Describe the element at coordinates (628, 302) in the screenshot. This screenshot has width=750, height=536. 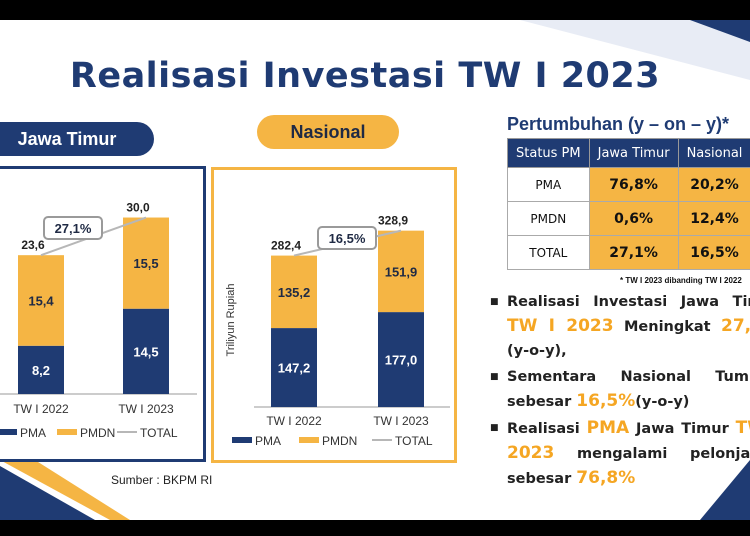
I see `bullet-text: Realisasi Investasi Jawa Timur` at that location.